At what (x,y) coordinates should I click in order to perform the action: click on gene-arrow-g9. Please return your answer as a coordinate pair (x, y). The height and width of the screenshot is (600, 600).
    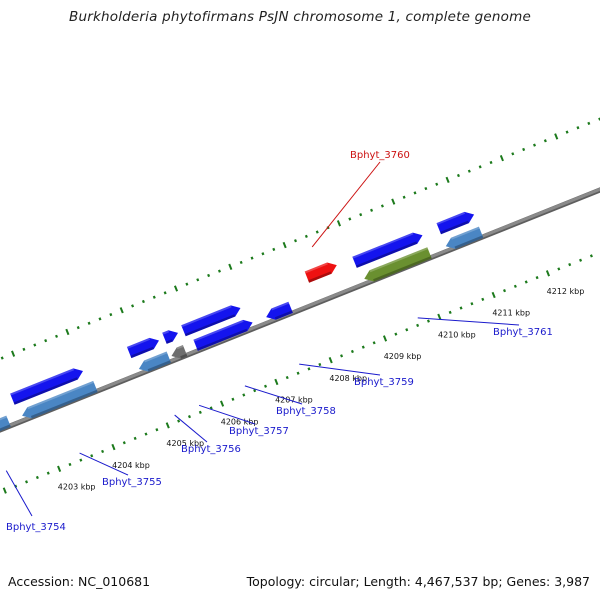
    Looking at the image, I should click on (223, 335).